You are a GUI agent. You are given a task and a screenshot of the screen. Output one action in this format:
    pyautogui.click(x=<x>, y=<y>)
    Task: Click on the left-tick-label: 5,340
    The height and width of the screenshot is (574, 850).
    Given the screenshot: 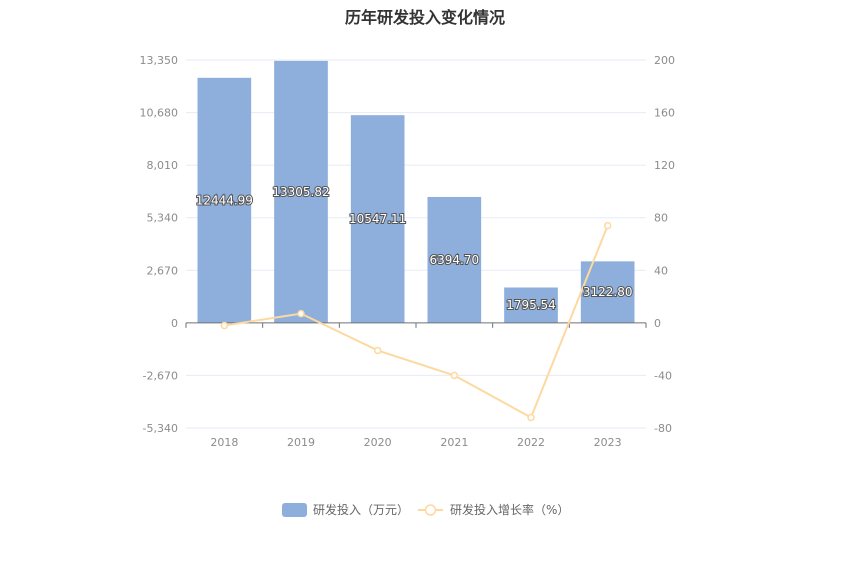 What is the action you would take?
    pyautogui.click(x=163, y=218)
    